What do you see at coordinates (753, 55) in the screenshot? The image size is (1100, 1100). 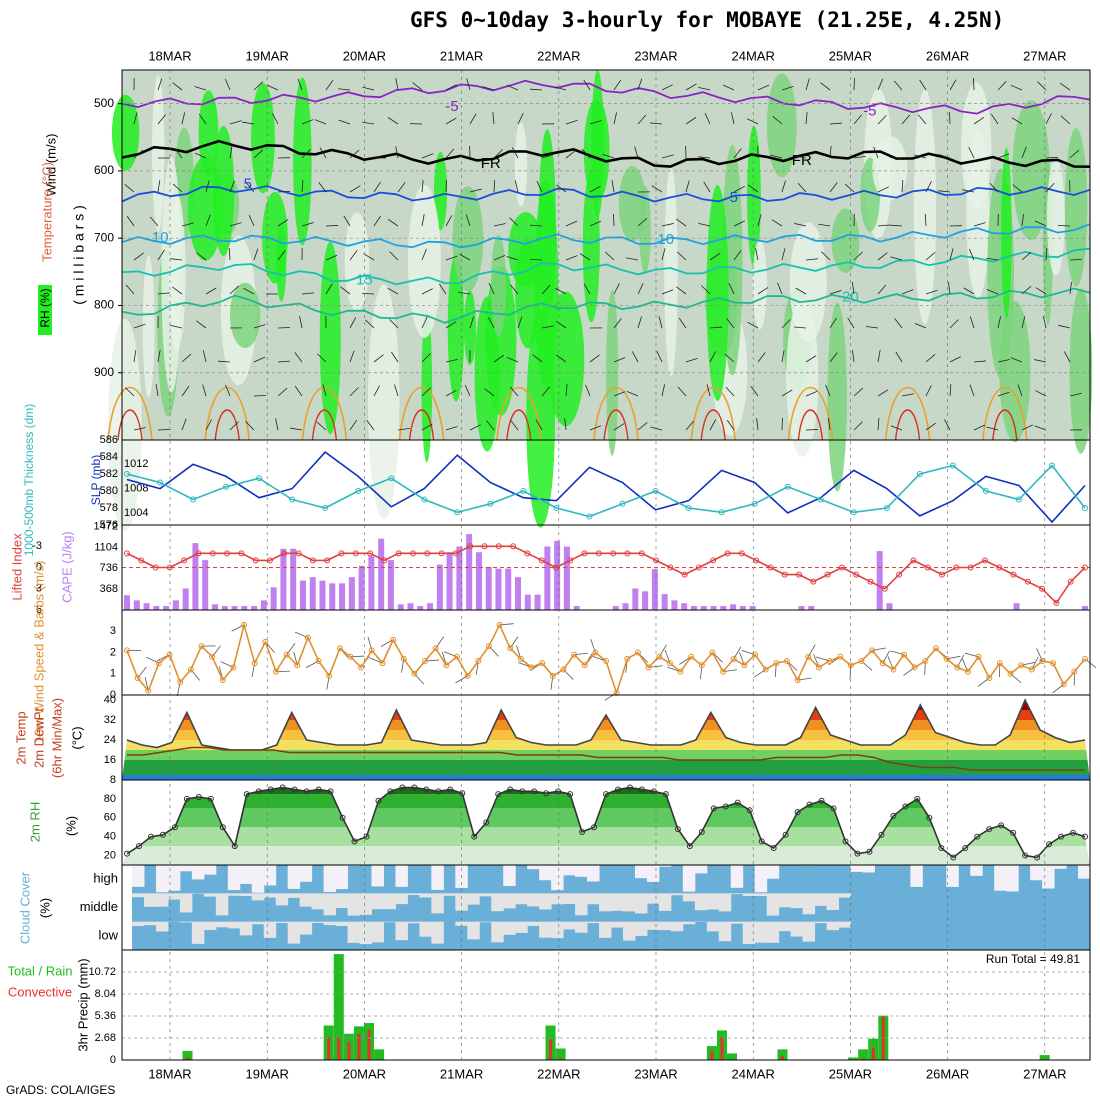 I see `date-label-top: 24MAR` at bounding box center [753, 55].